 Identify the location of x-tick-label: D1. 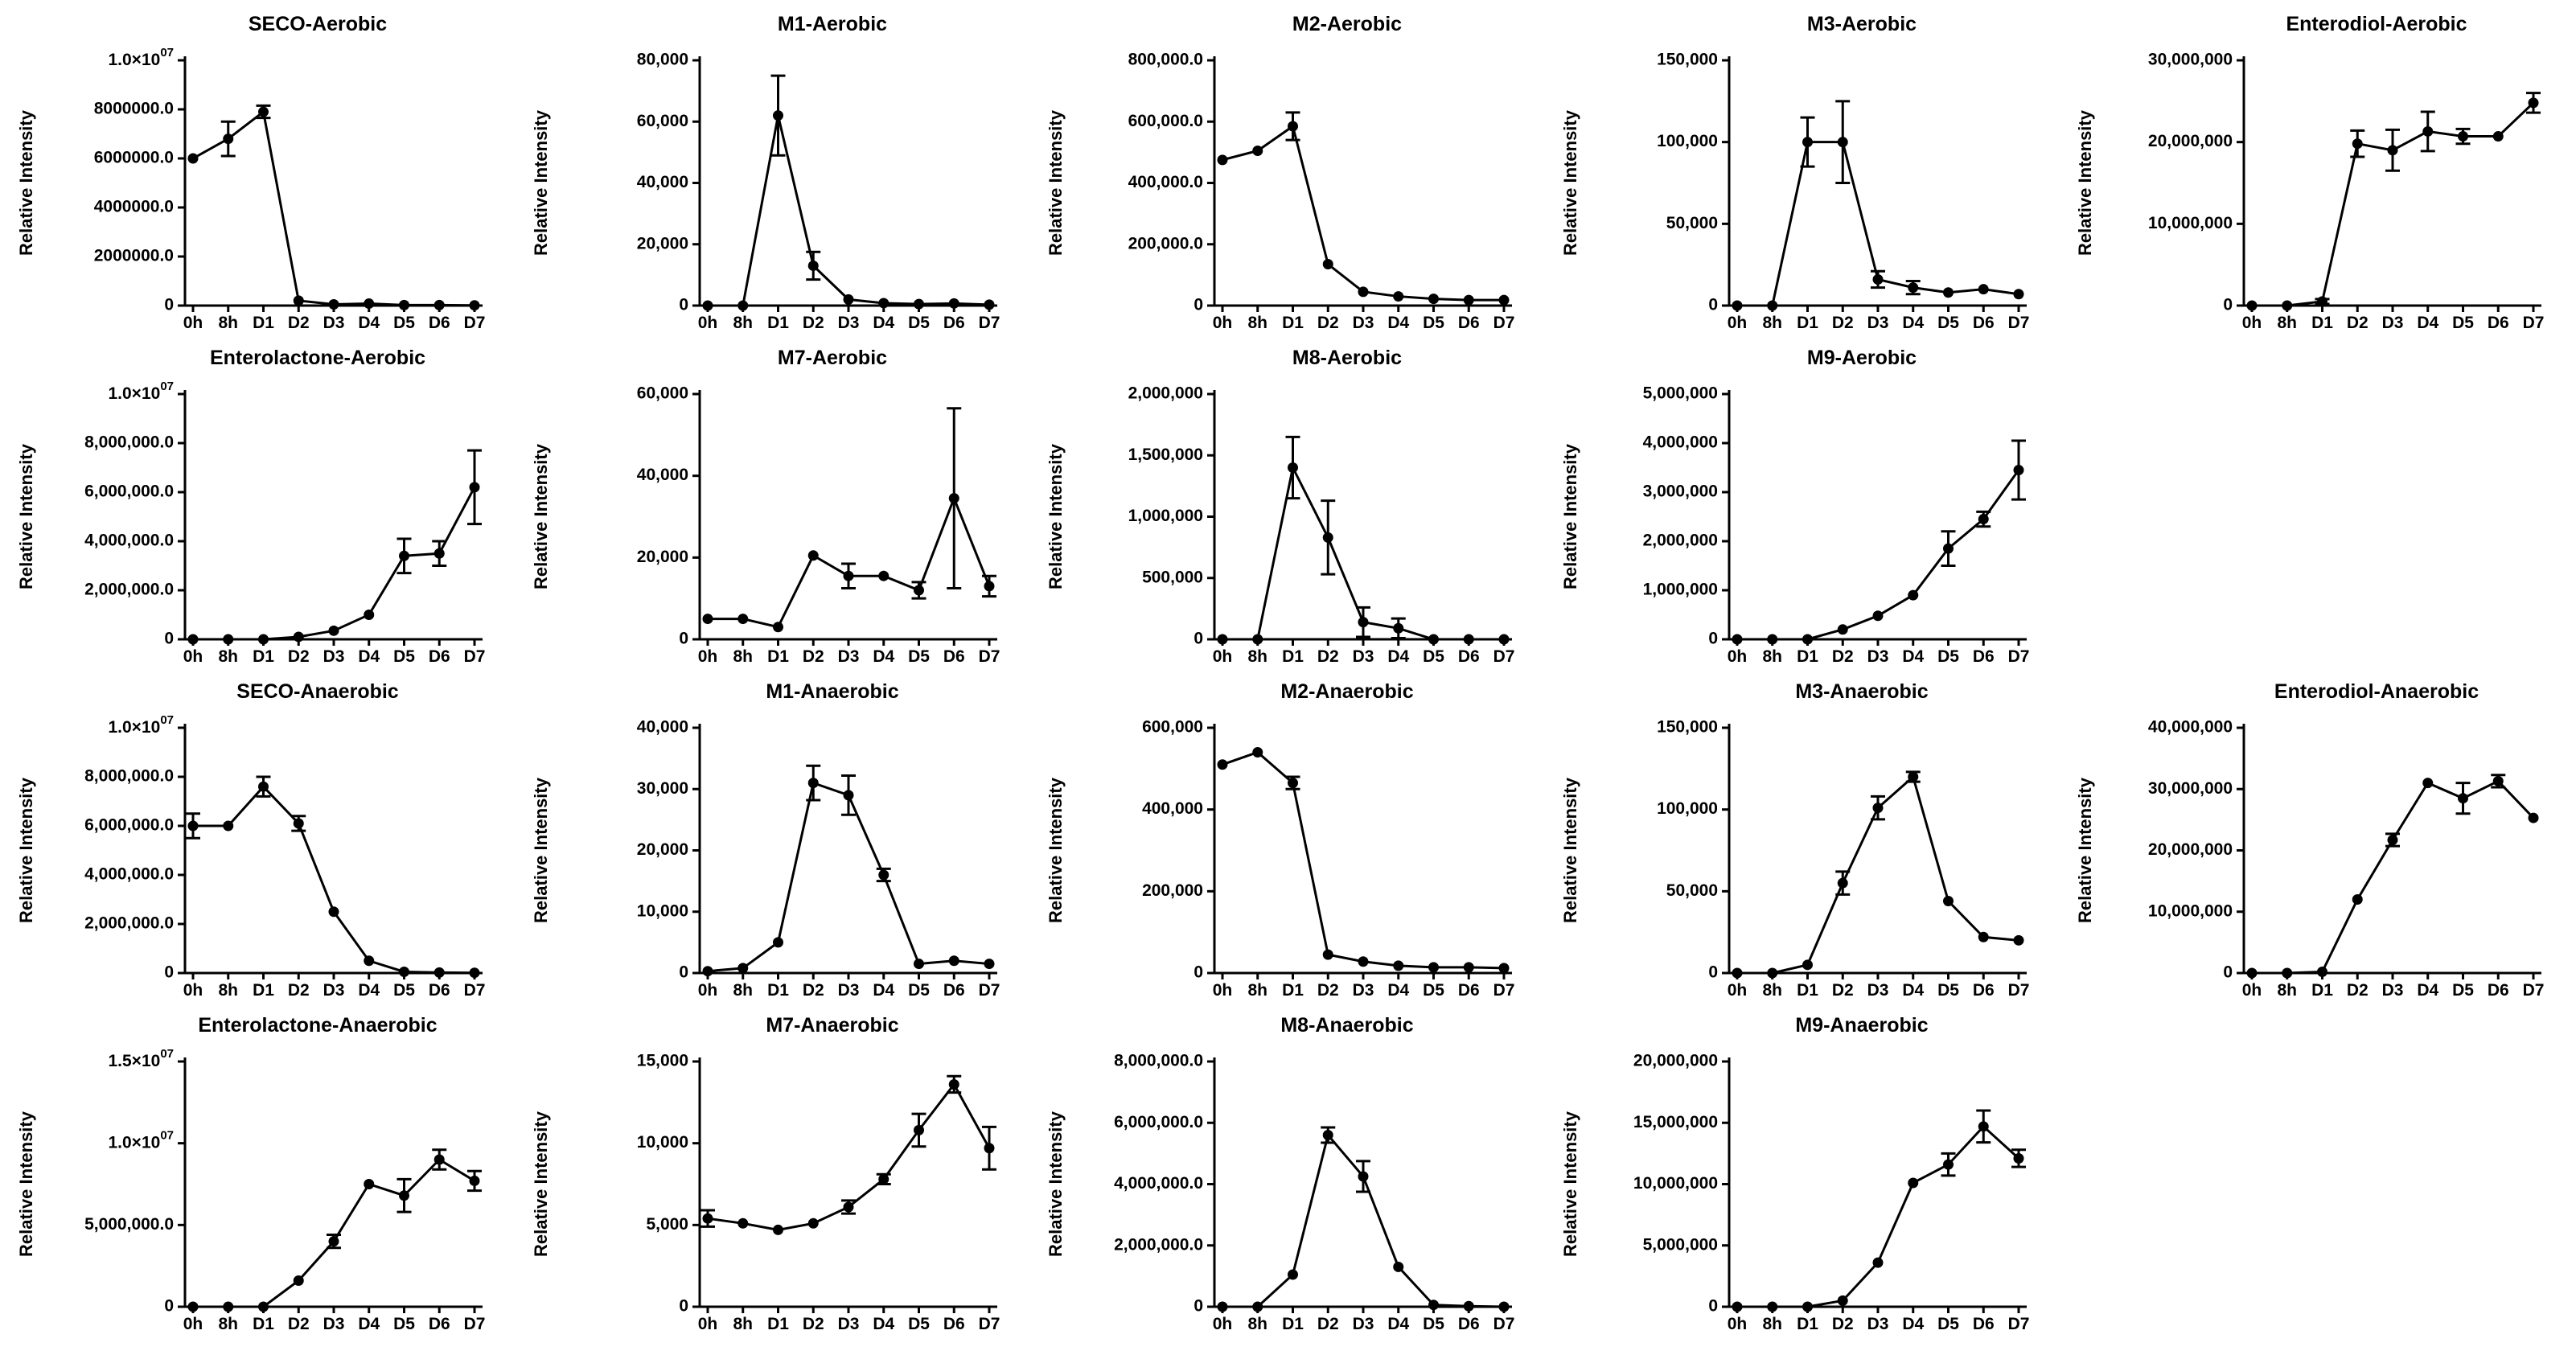
(778, 990).